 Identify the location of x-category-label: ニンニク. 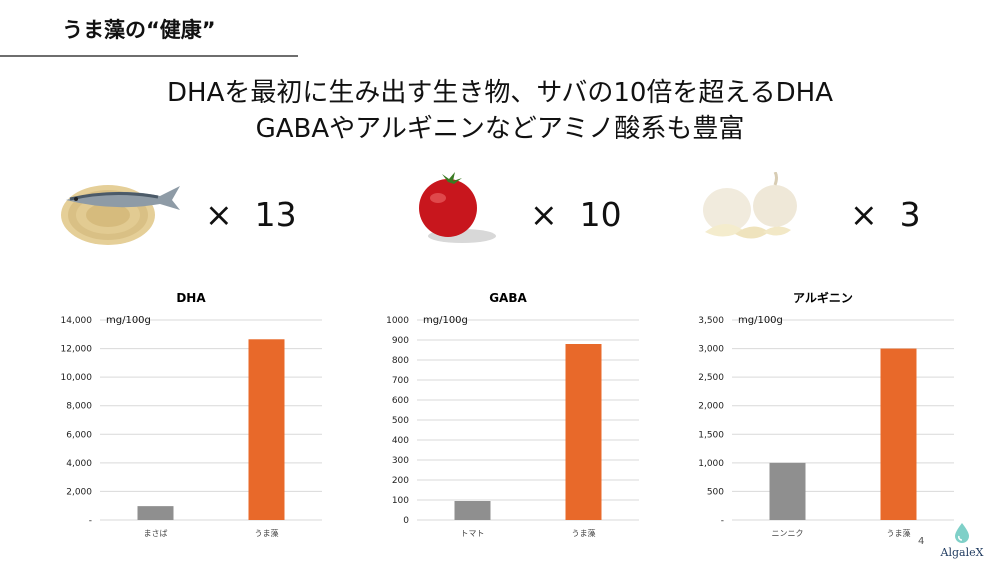
(788, 533).